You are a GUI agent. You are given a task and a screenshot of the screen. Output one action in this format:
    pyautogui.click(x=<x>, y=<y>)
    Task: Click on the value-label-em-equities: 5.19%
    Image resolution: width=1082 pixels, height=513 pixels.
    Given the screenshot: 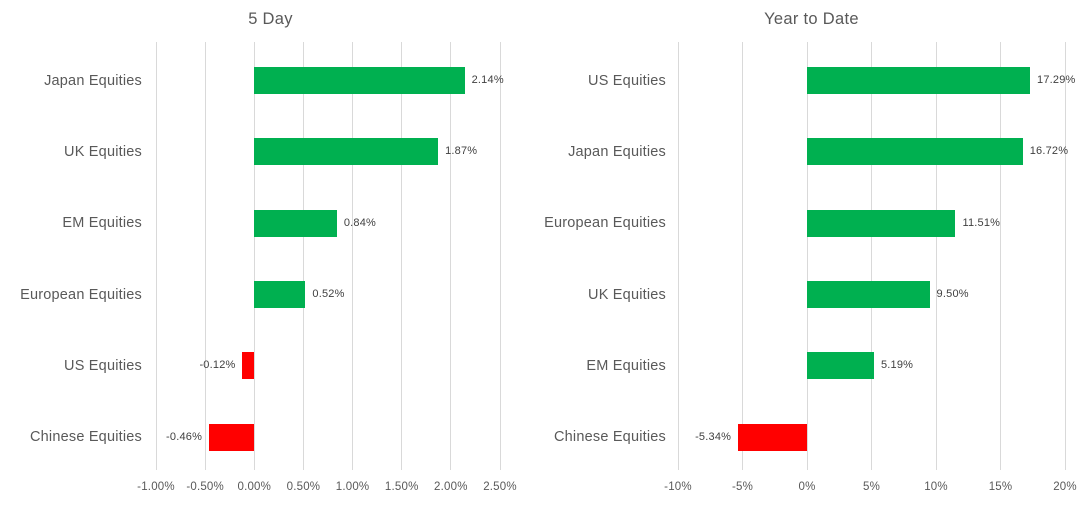 What is the action you would take?
    pyautogui.click(x=897, y=365)
    